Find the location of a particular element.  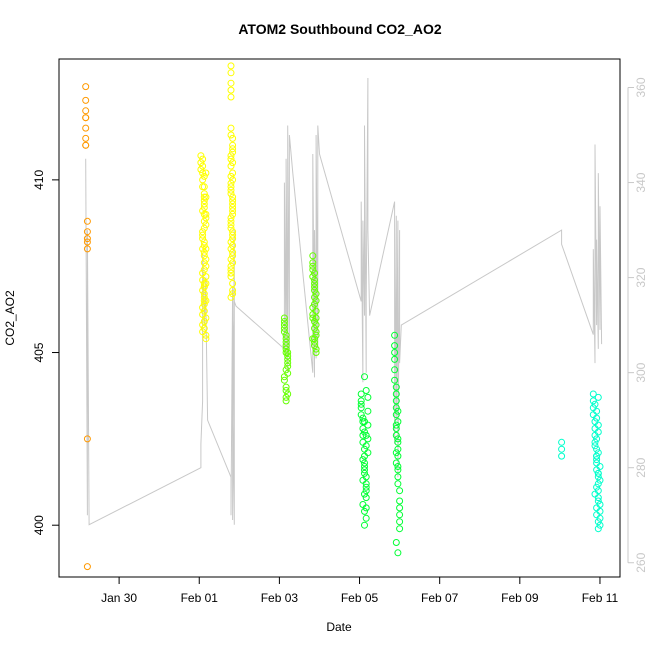

right-y-tick-label: 360 is located at coordinates (641, 87).